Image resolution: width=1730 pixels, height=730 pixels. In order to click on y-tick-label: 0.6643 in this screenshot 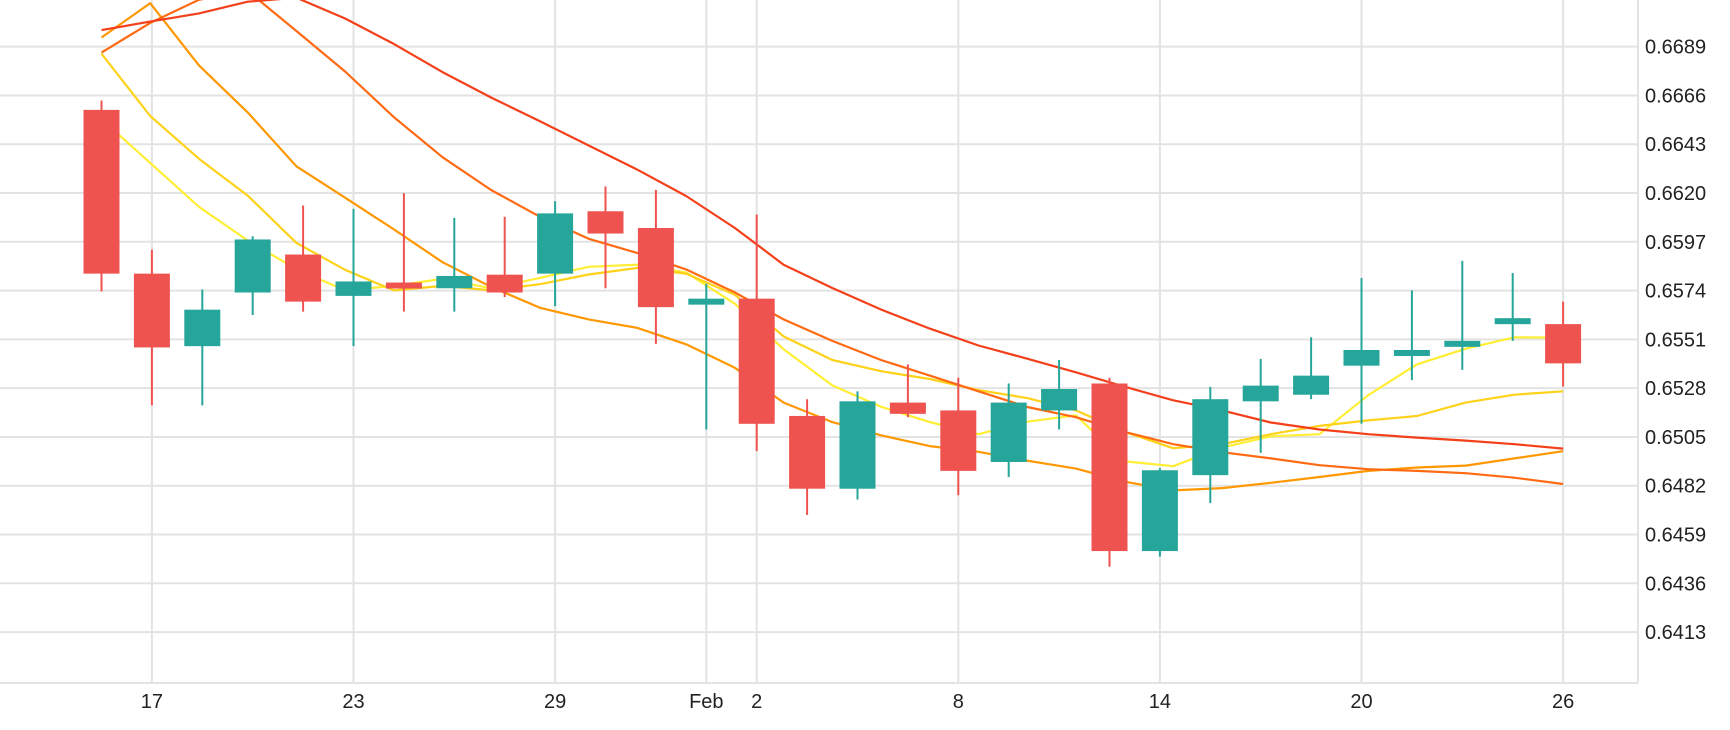, I will do `click(1675, 145)`.